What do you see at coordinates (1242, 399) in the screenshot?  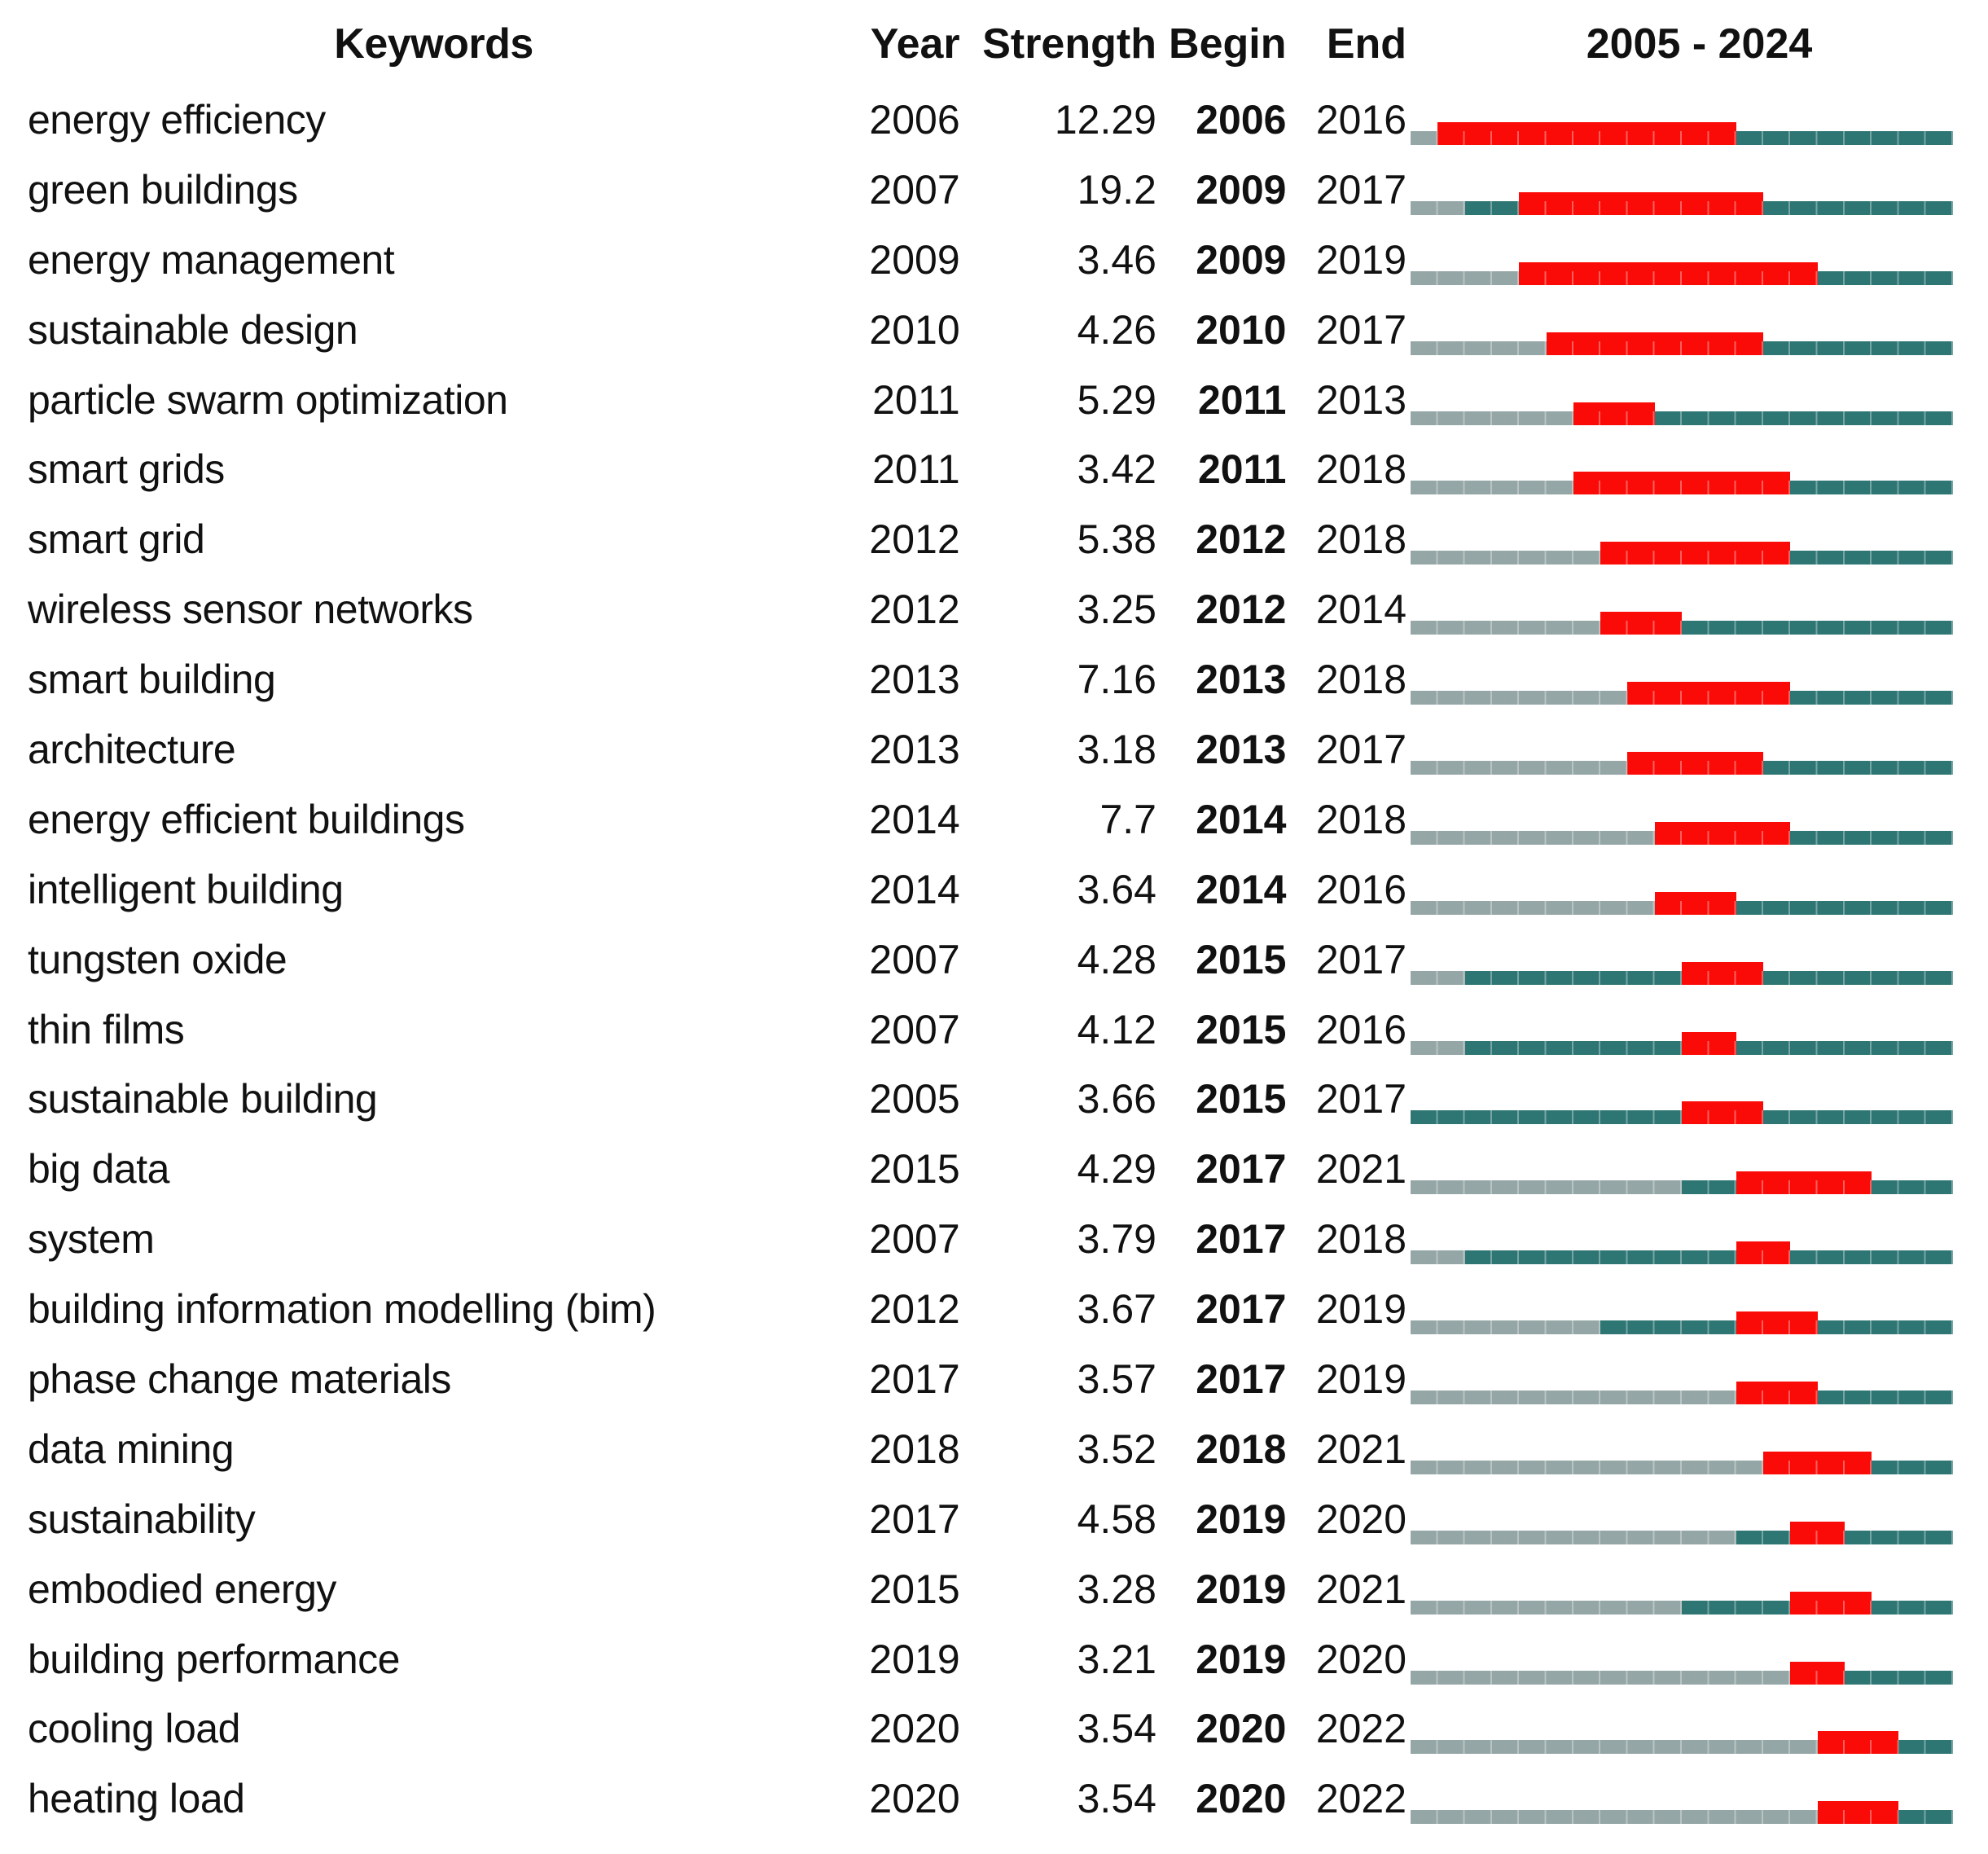 I see `begin-value: 2011` at bounding box center [1242, 399].